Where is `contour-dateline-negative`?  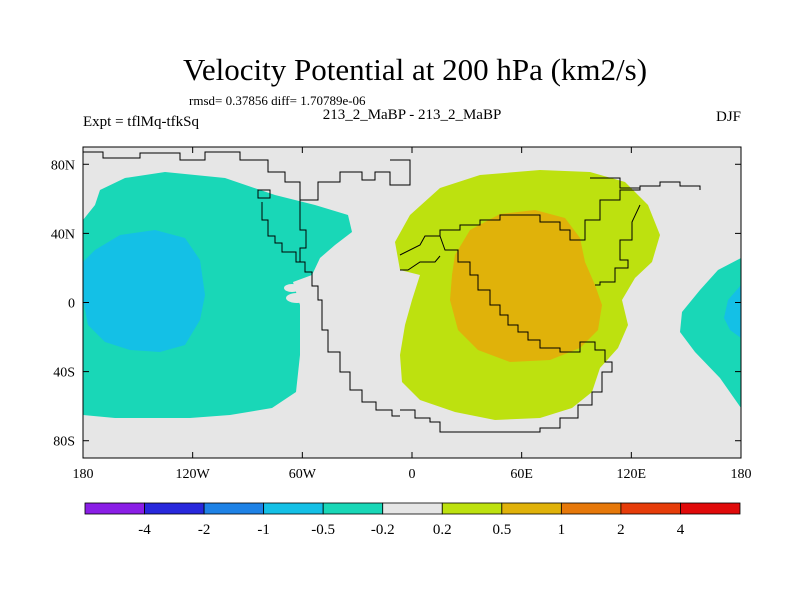
contour-dateline-negative is located at coordinates (710, 333).